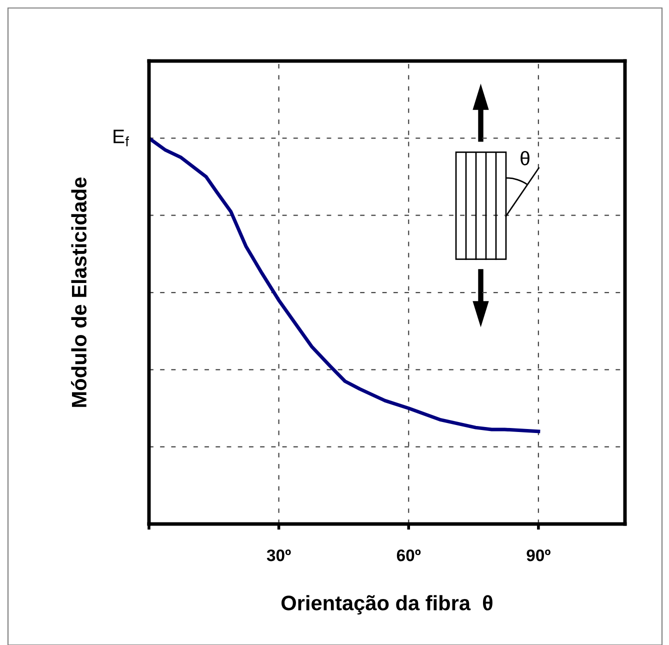 The height and width of the screenshot is (645, 669). What do you see at coordinates (79, 292) in the screenshot?
I see `y-axis-title: Módulo de Elasticidade` at bounding box center [79, 292].